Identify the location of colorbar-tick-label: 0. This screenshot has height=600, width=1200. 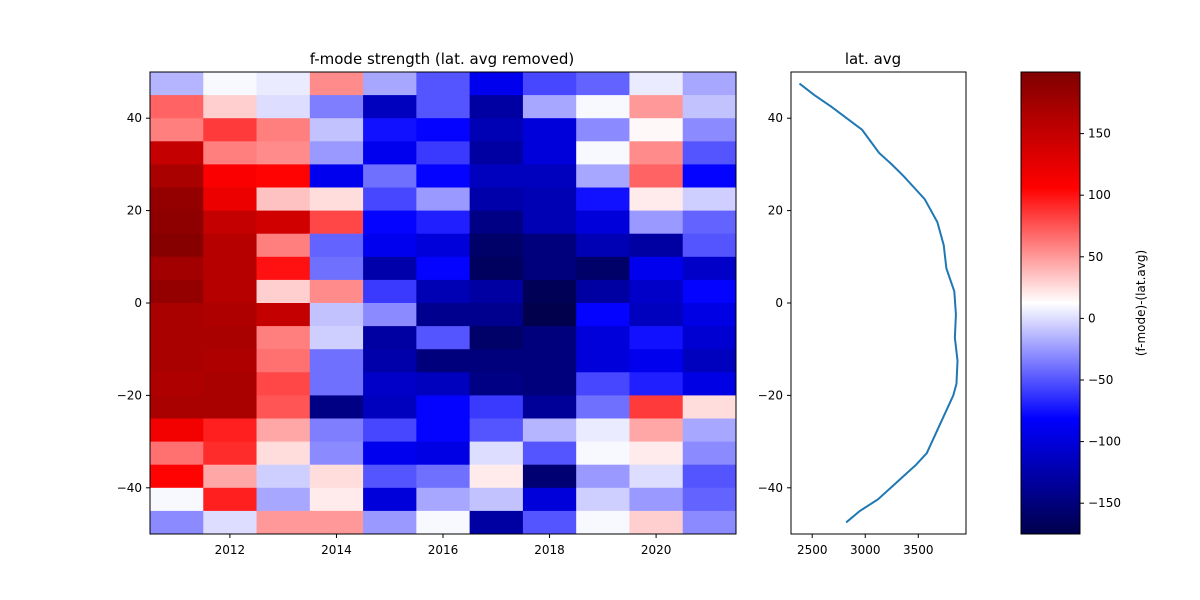
(1092, 318).